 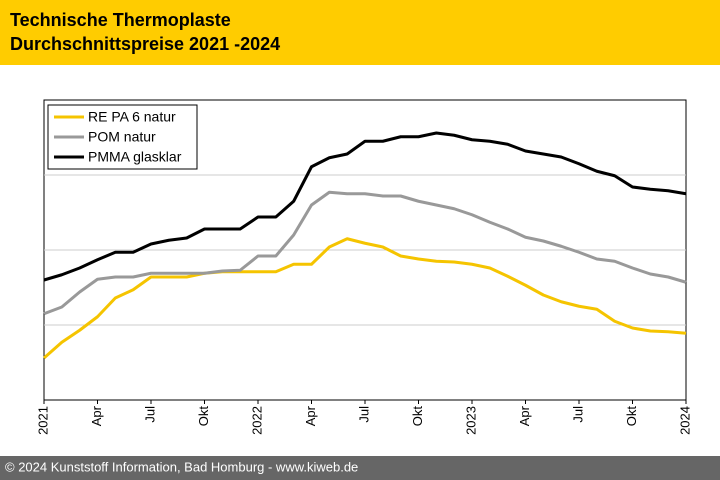 What do you see at coordinates (145, 44) in the screenshot?
I see `chart-subtitle: Durchschnittspreise 2021 -2024` at bounding box center [145, 44].